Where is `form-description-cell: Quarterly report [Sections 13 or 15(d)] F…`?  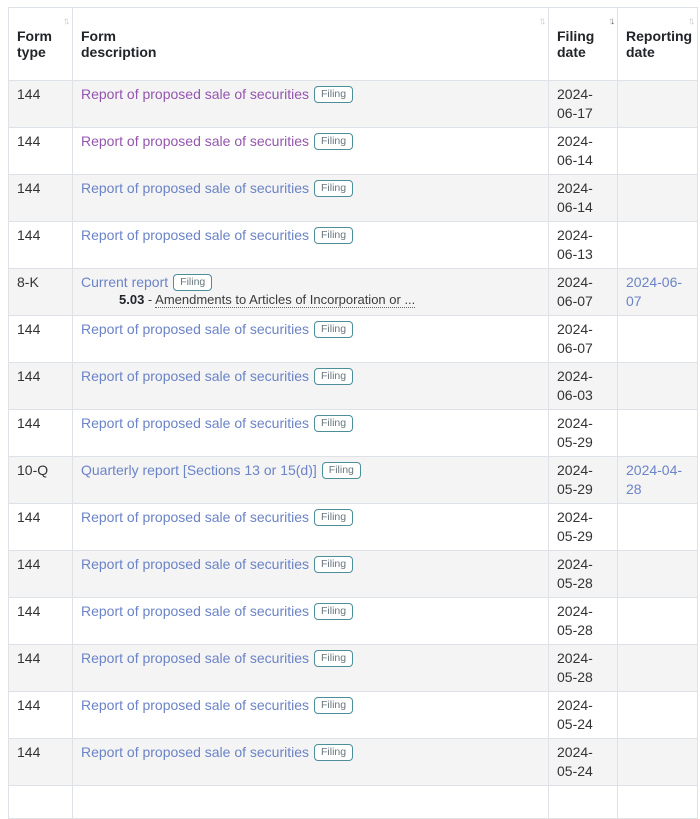
form-description-cell: Quarterly report [Sections 13 or 15(d)] F… is located at coordinates (310, 480).